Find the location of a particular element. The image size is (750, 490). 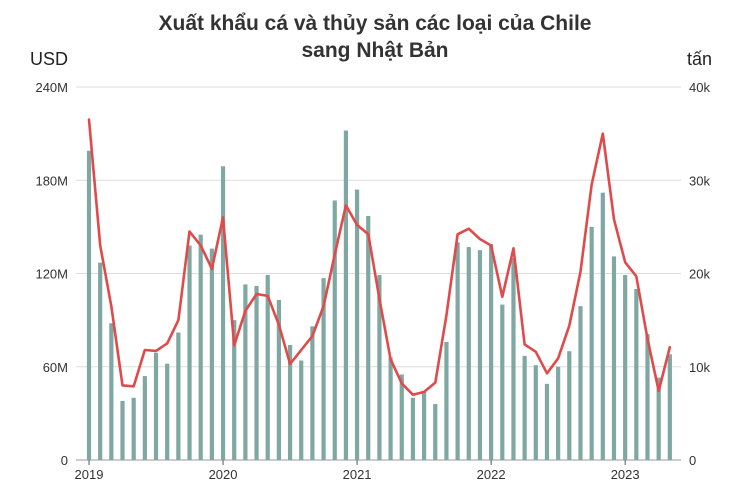

y-tick-left: 180M is located at coordinates (51, 180).